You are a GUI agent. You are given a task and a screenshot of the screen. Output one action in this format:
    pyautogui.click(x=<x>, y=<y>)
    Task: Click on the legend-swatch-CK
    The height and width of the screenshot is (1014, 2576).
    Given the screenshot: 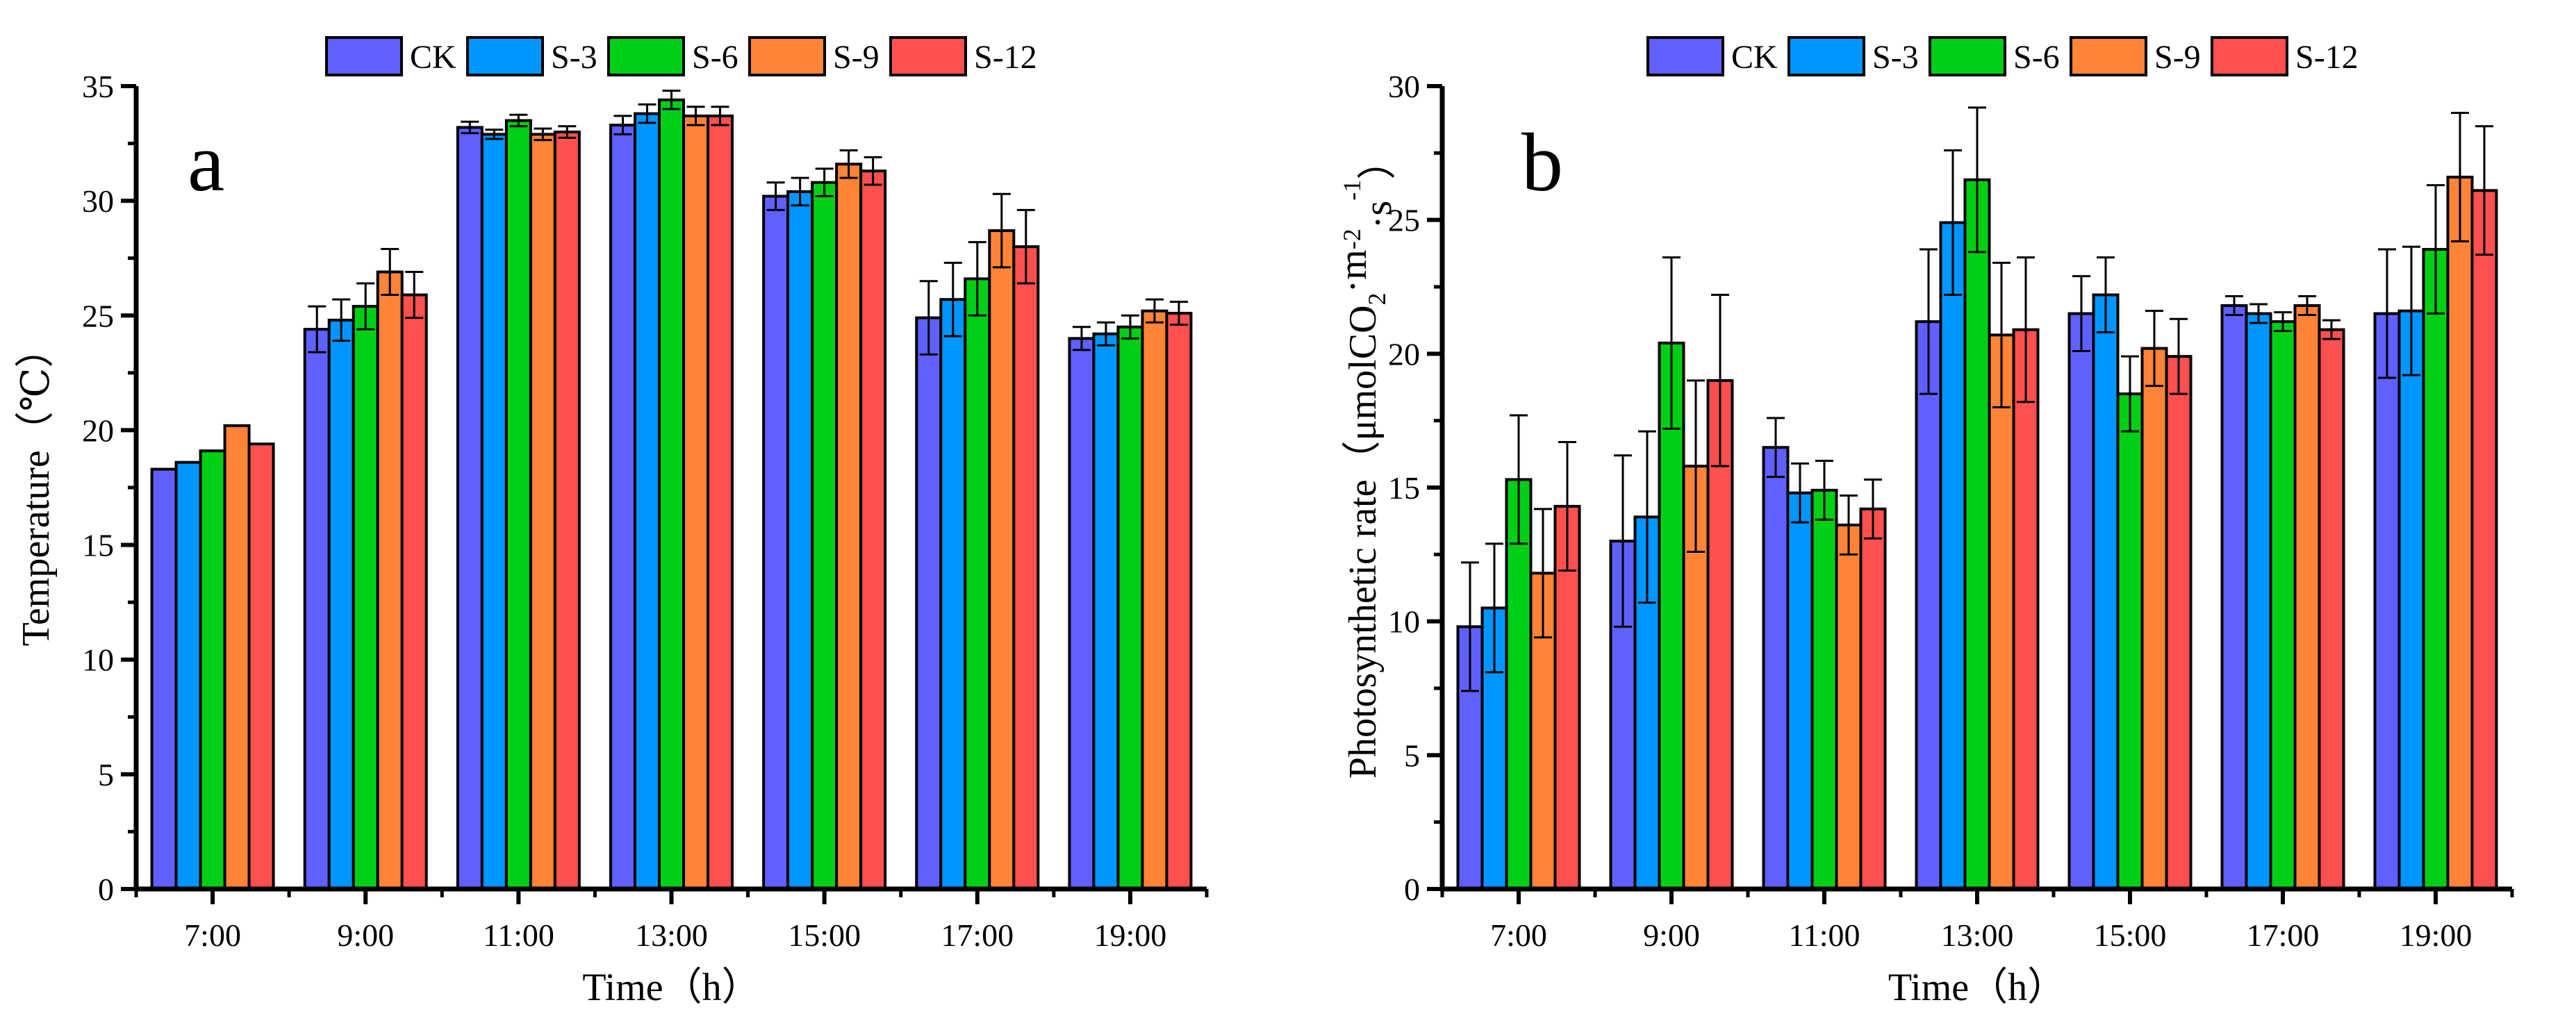 What is the action you would take?
    pyautogui.click(x=364, y=56)
    